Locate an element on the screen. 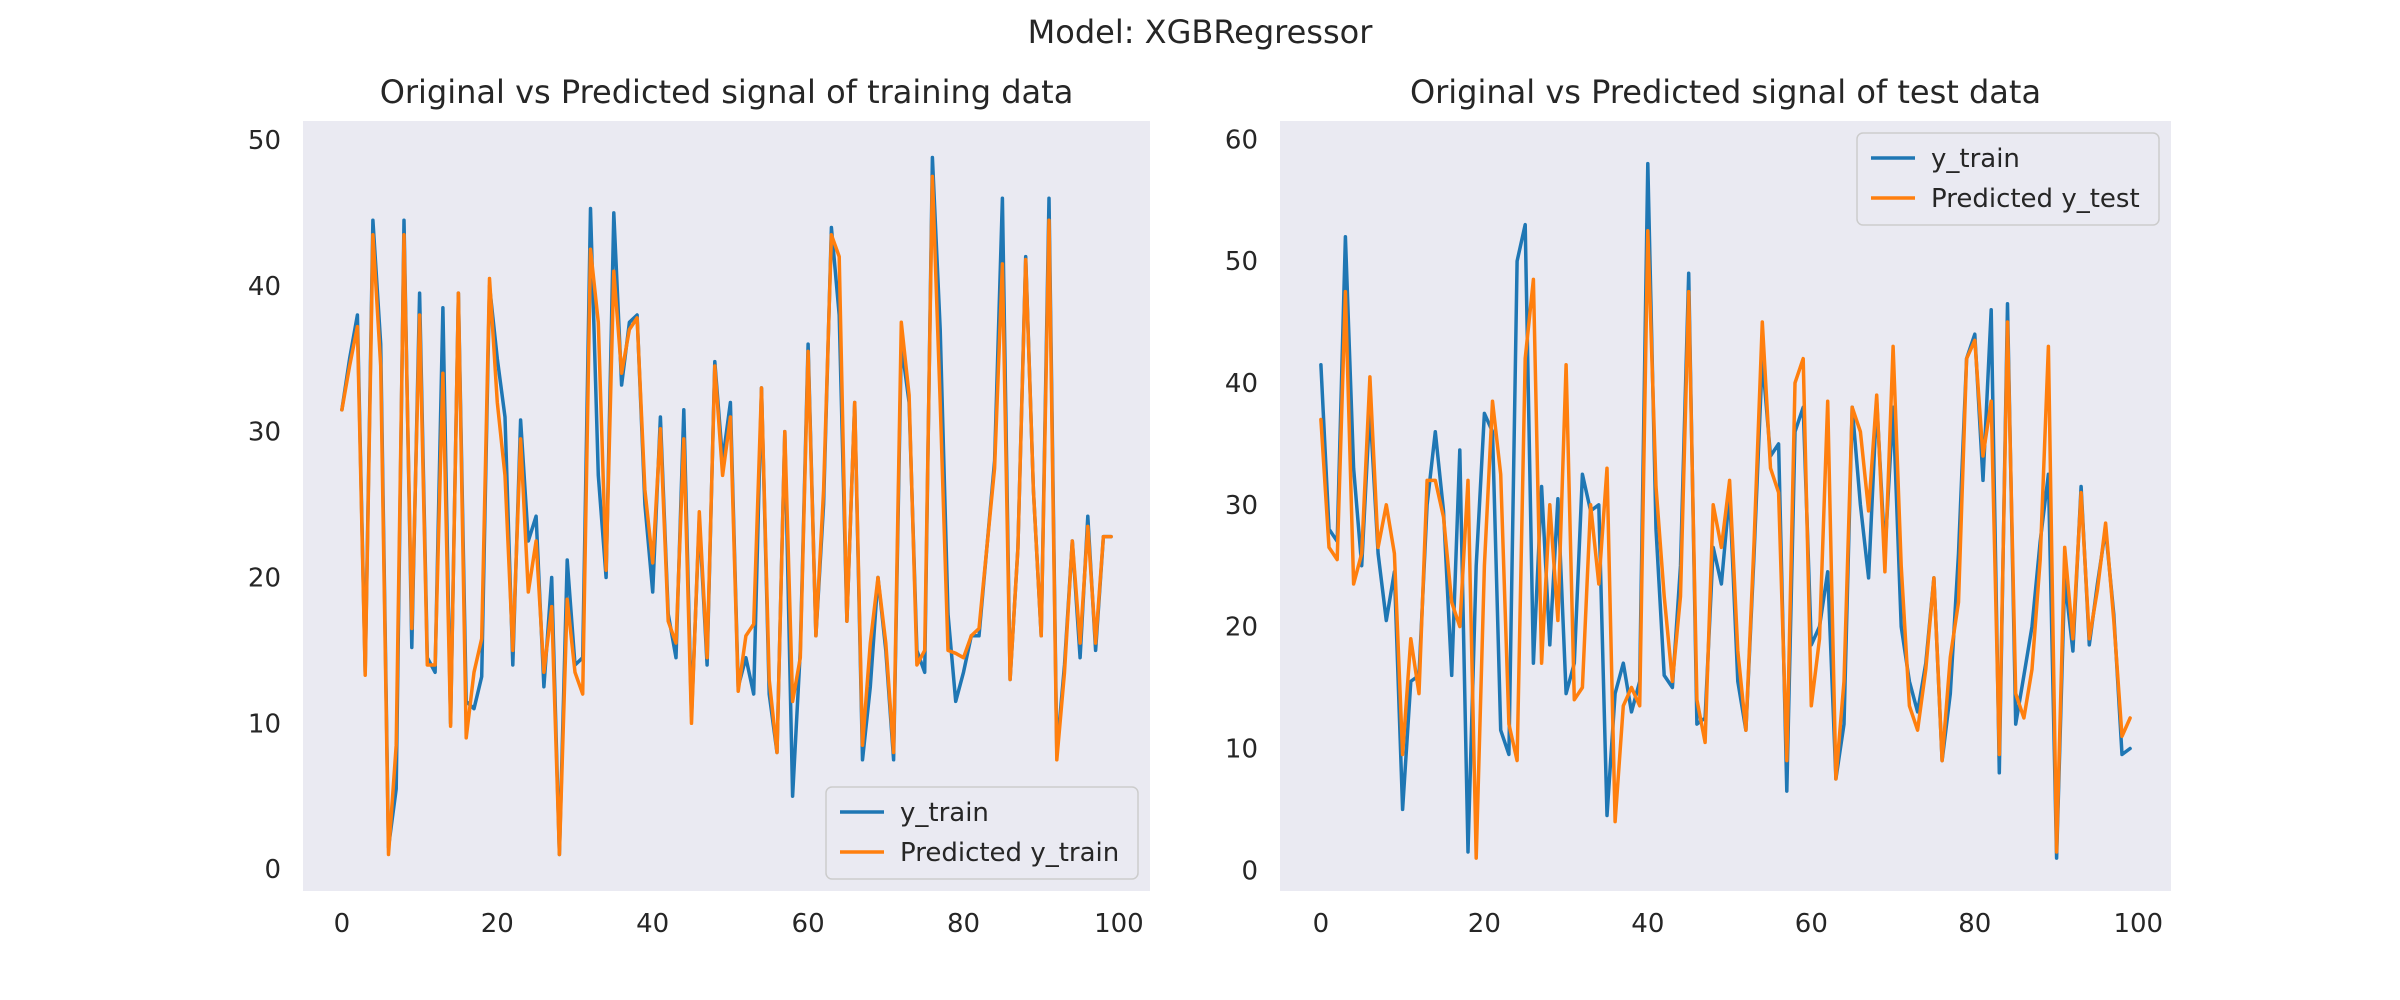  test-xtick-label: 20 is located at coordinates (1484, 924).